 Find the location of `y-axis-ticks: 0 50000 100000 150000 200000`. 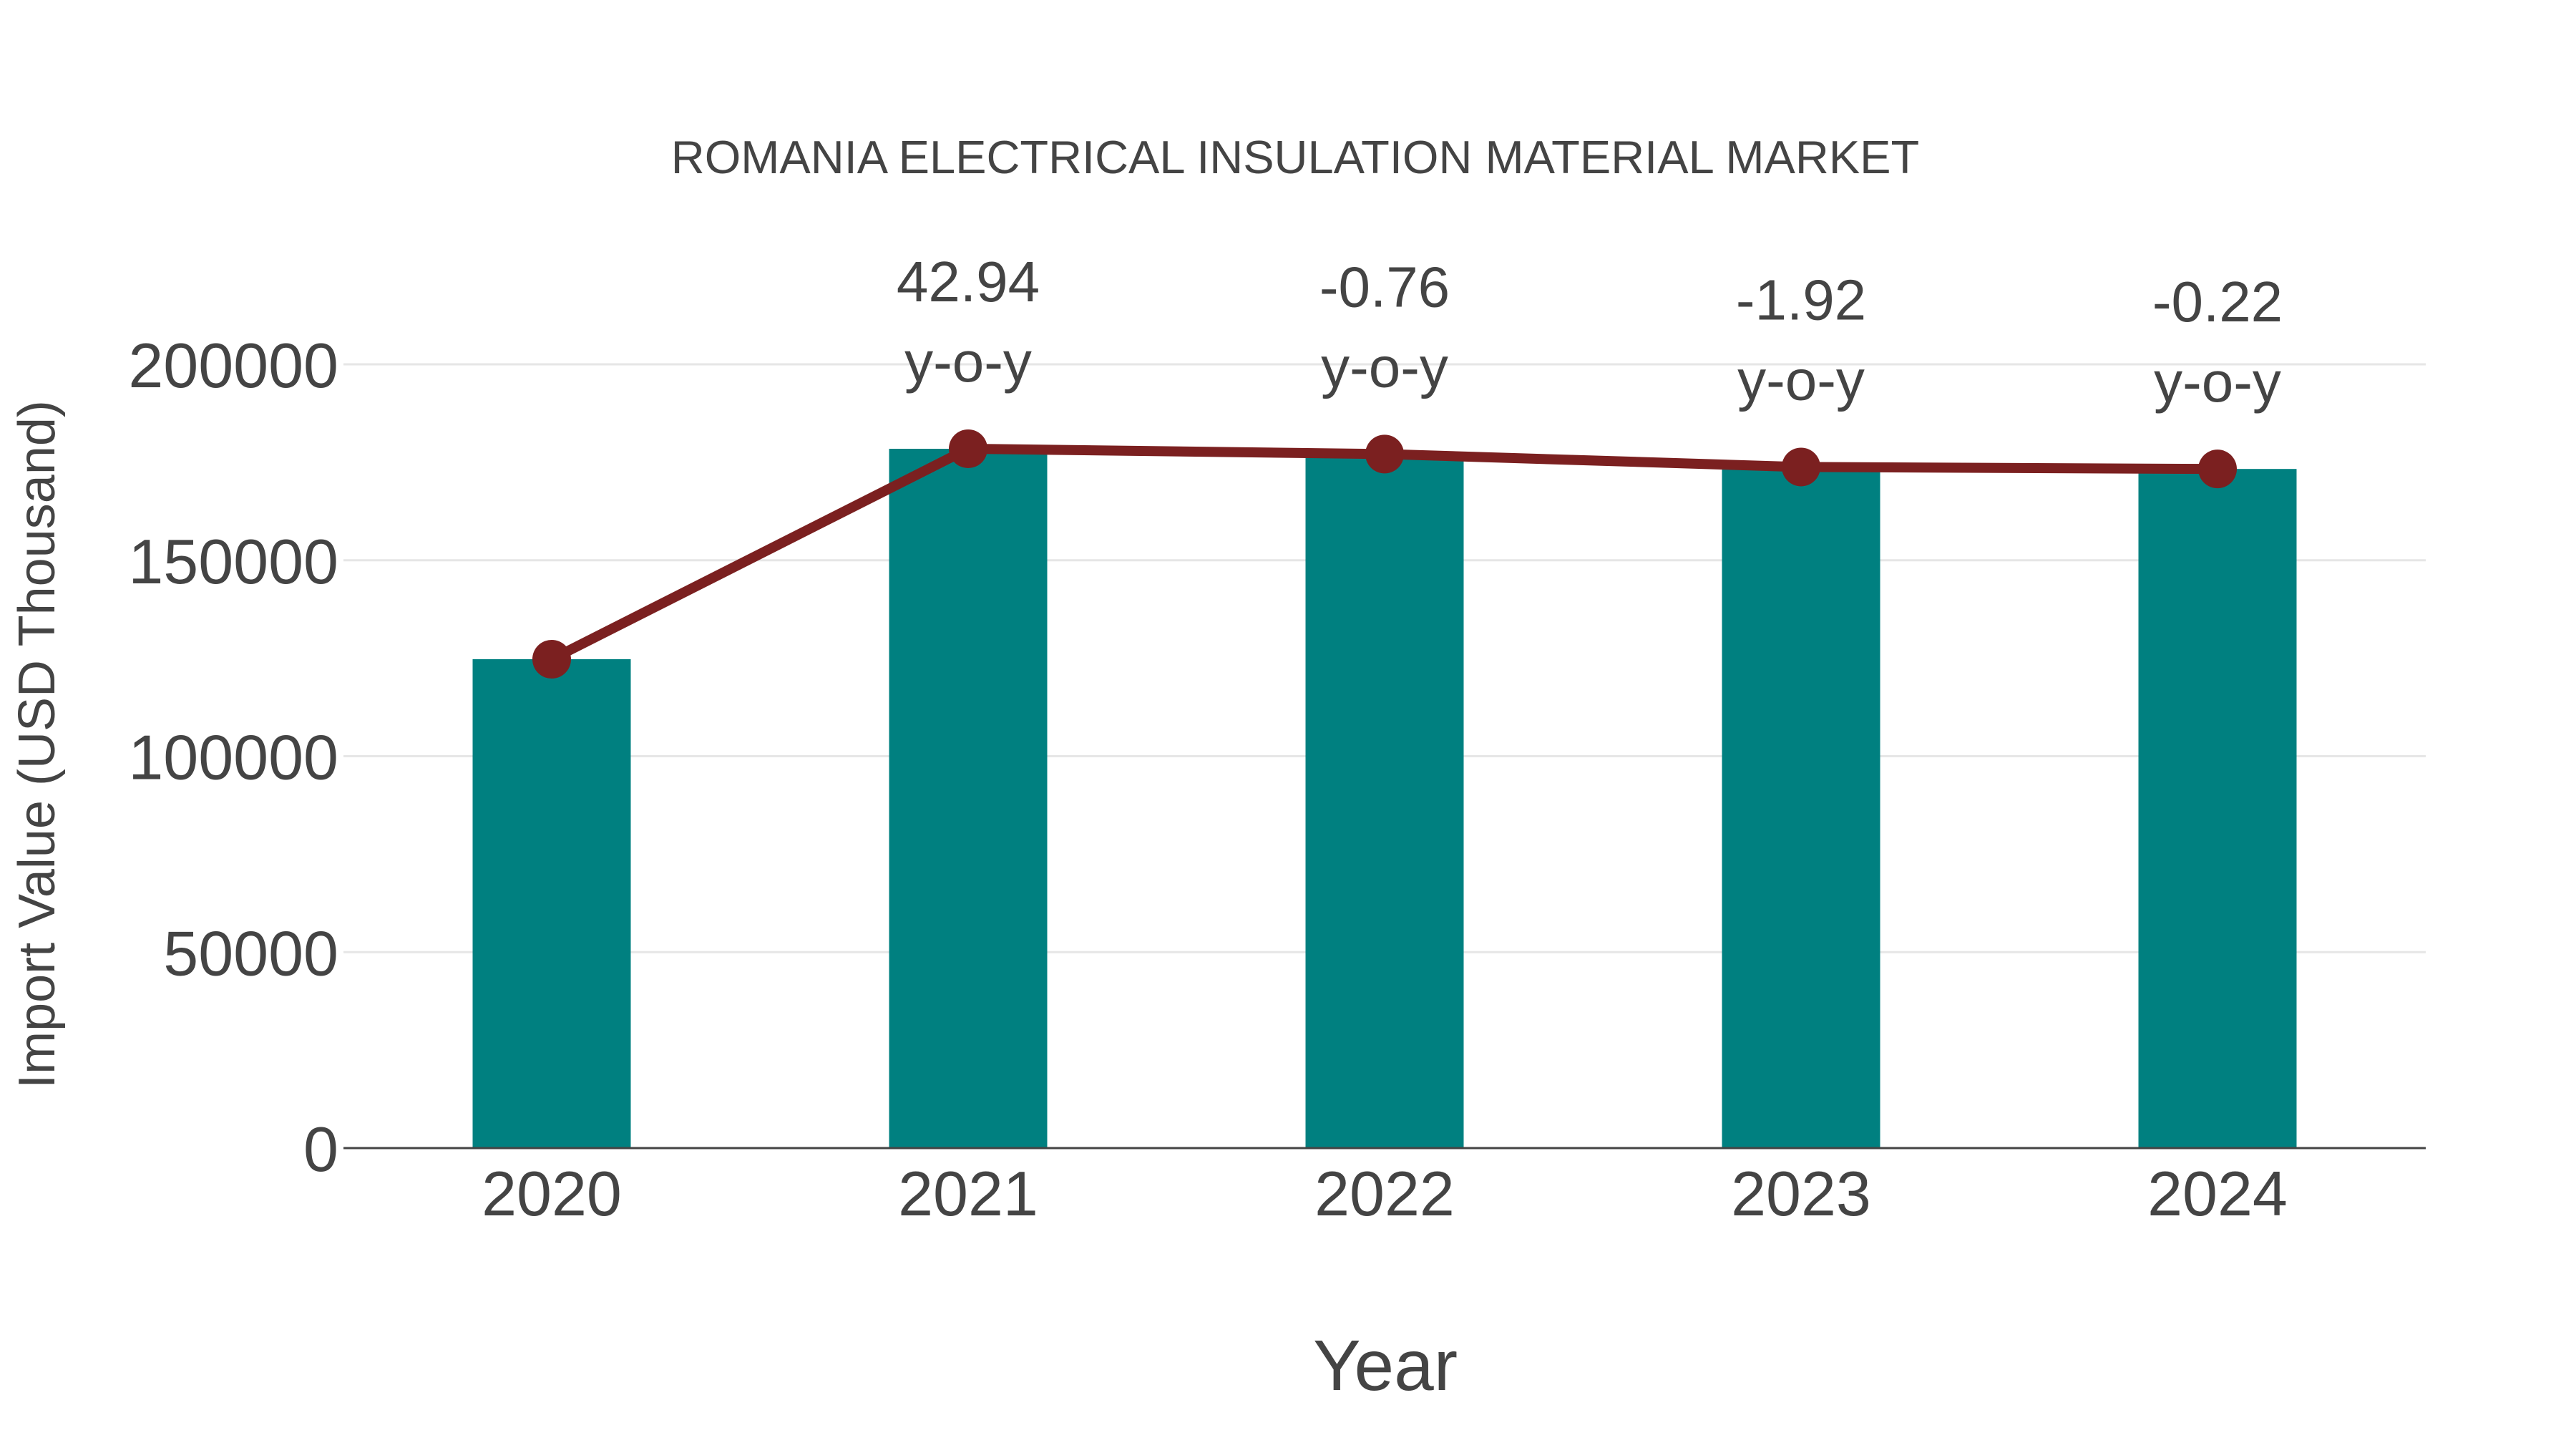

y-axis-ticks: 0 50000 100000 150000 200000 is located at coordinates (233, 757).